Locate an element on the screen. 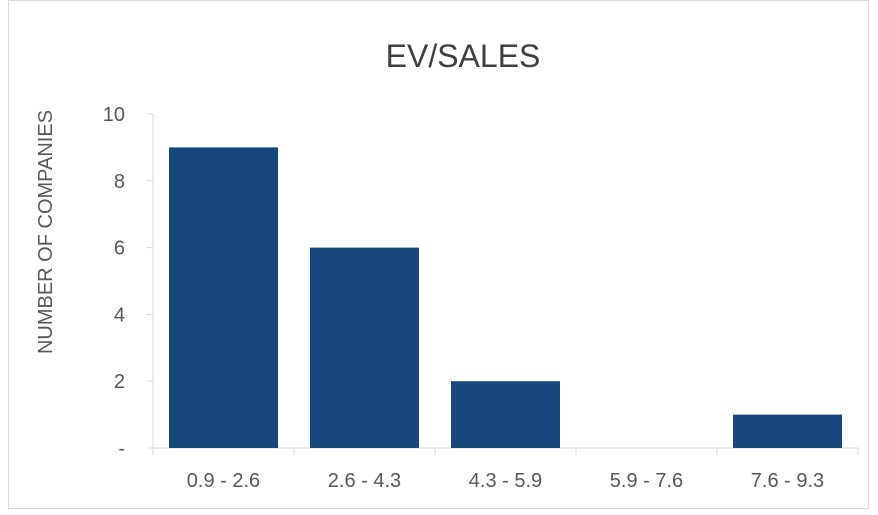 This screenshot has height=515, width=878. y-tick-label: 4 is located at coordinates (119, 315).